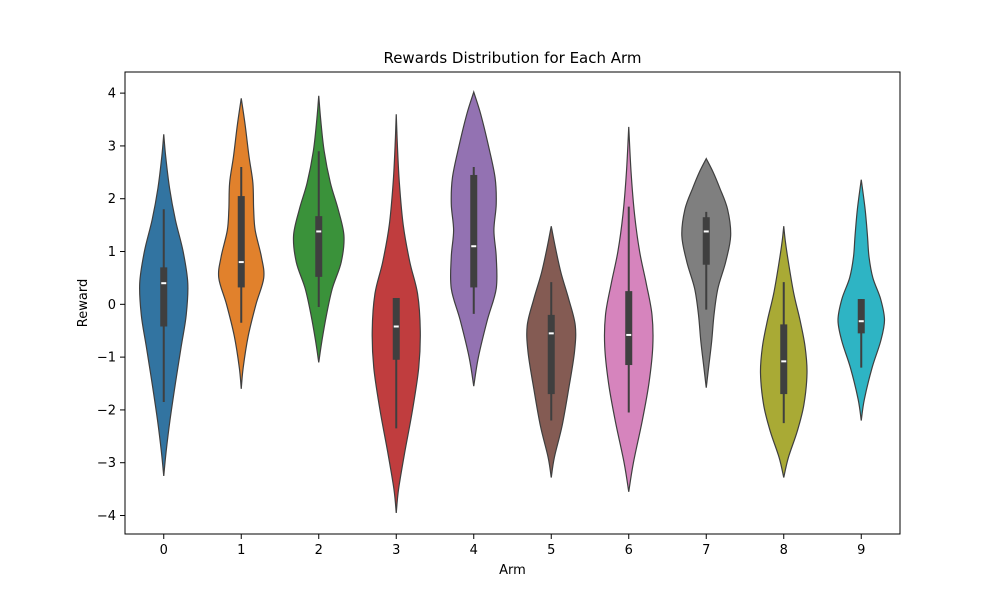 Image resolution: width=1000 pixels, height=600 pixels. What do you see at coordinates (83, 303) in the screenshot?
I see `y-axis-label: Reward` at bounding box center [83, 303].